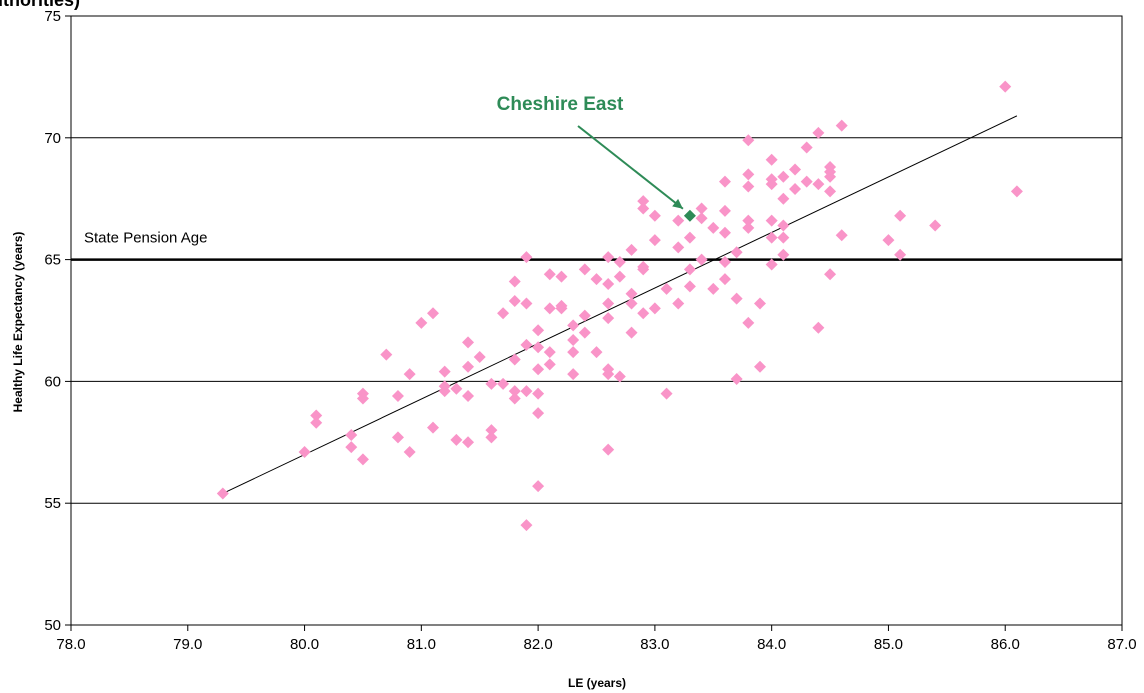 This screenshot has height=693, width=1144. Describe the element at coordinates (597, 683) in the screenshot. I see `x-axis-title: LE (years)` at that location.